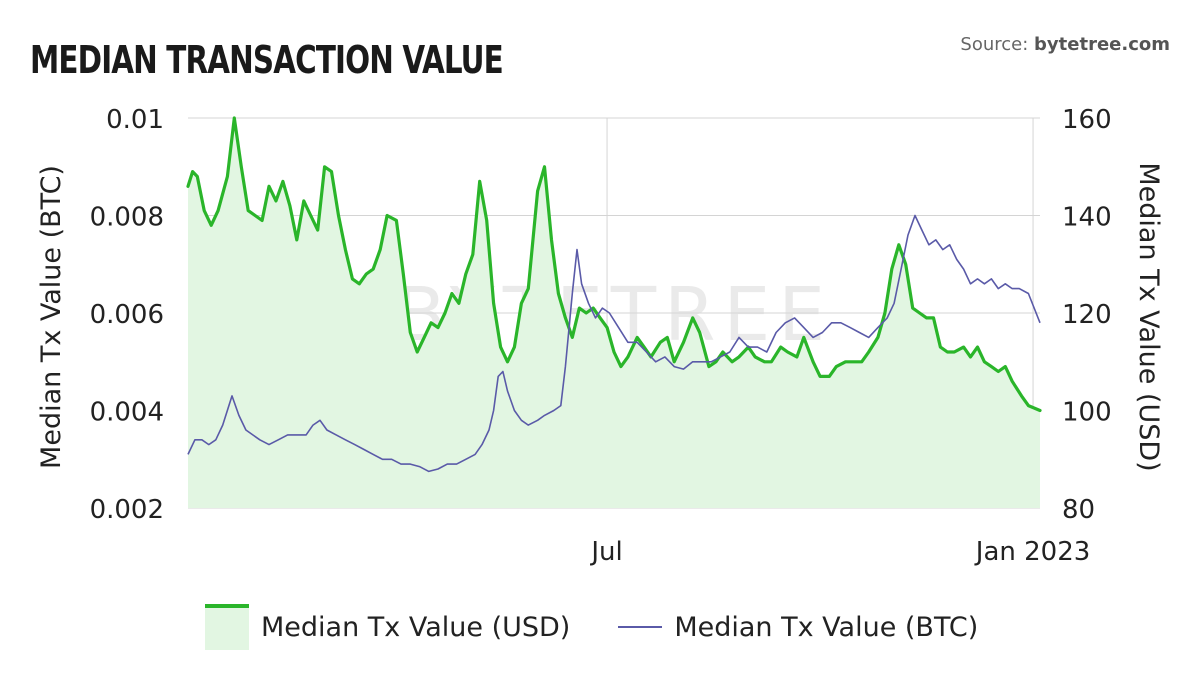  Describe the element at coordinates (1087, 120) in the screenshot. I see `y-tick-right: 160` at that location.